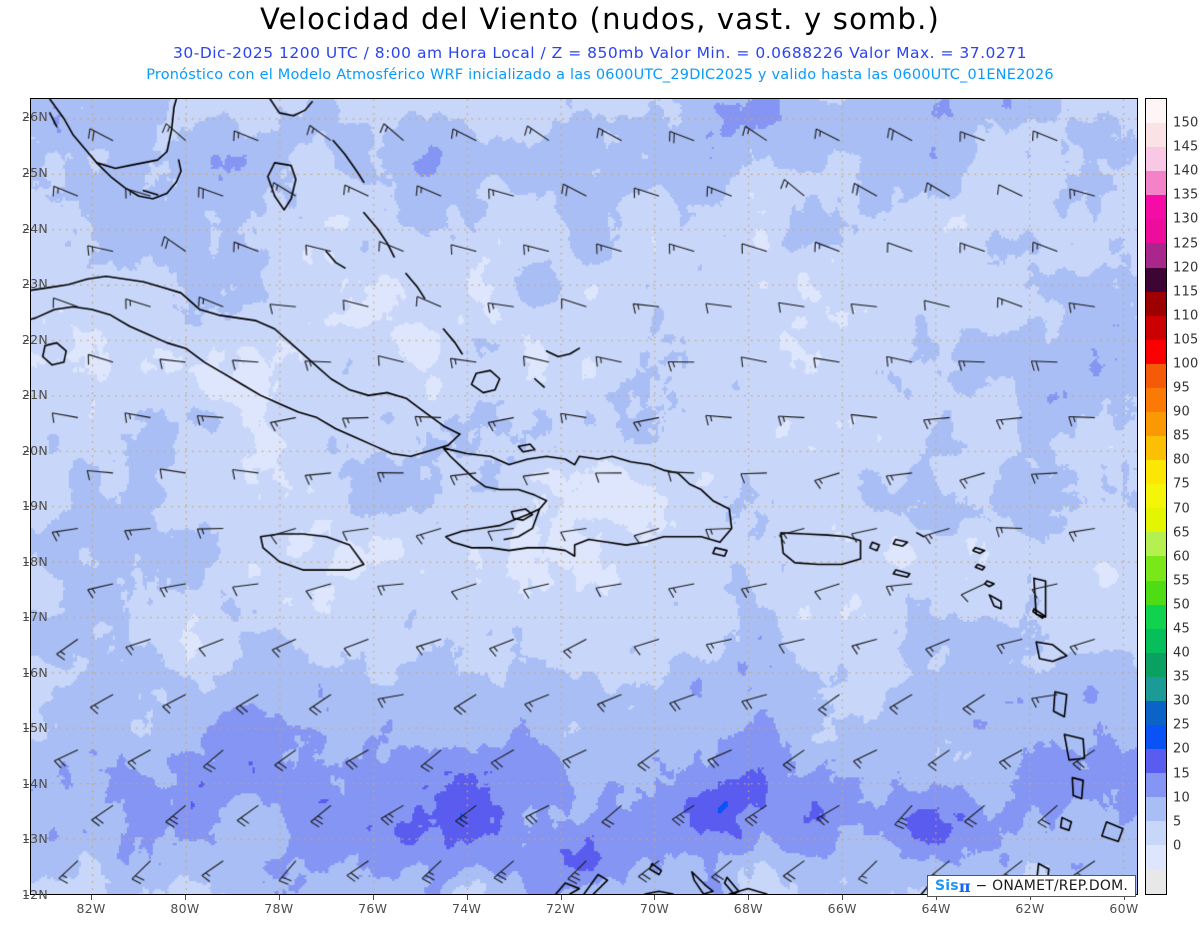 This screenshot has height=927, width=1200. Describe the element at coordinates (654, 908) in the screenshot. I see `lon-tick-label: 70W` at that location.